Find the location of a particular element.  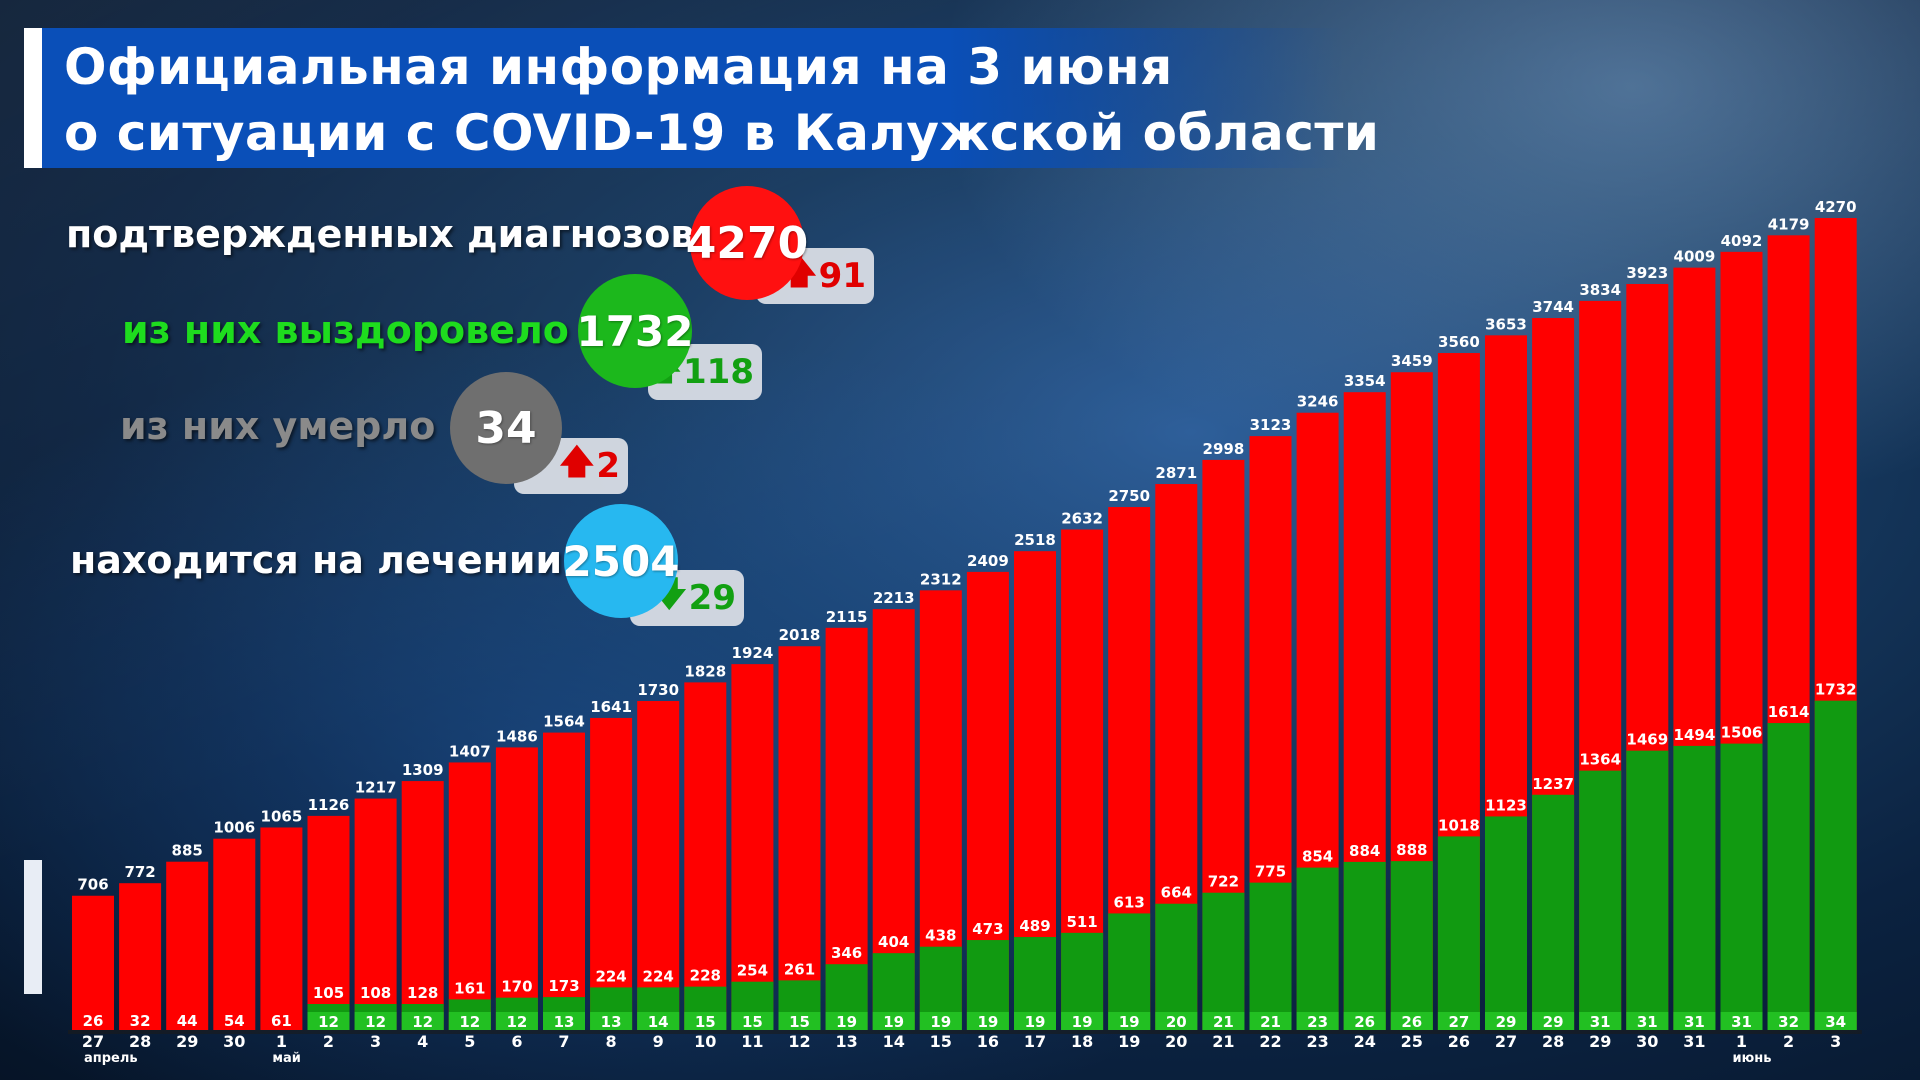

label-deaths: 27 is located at coordinates (1458, 1022).